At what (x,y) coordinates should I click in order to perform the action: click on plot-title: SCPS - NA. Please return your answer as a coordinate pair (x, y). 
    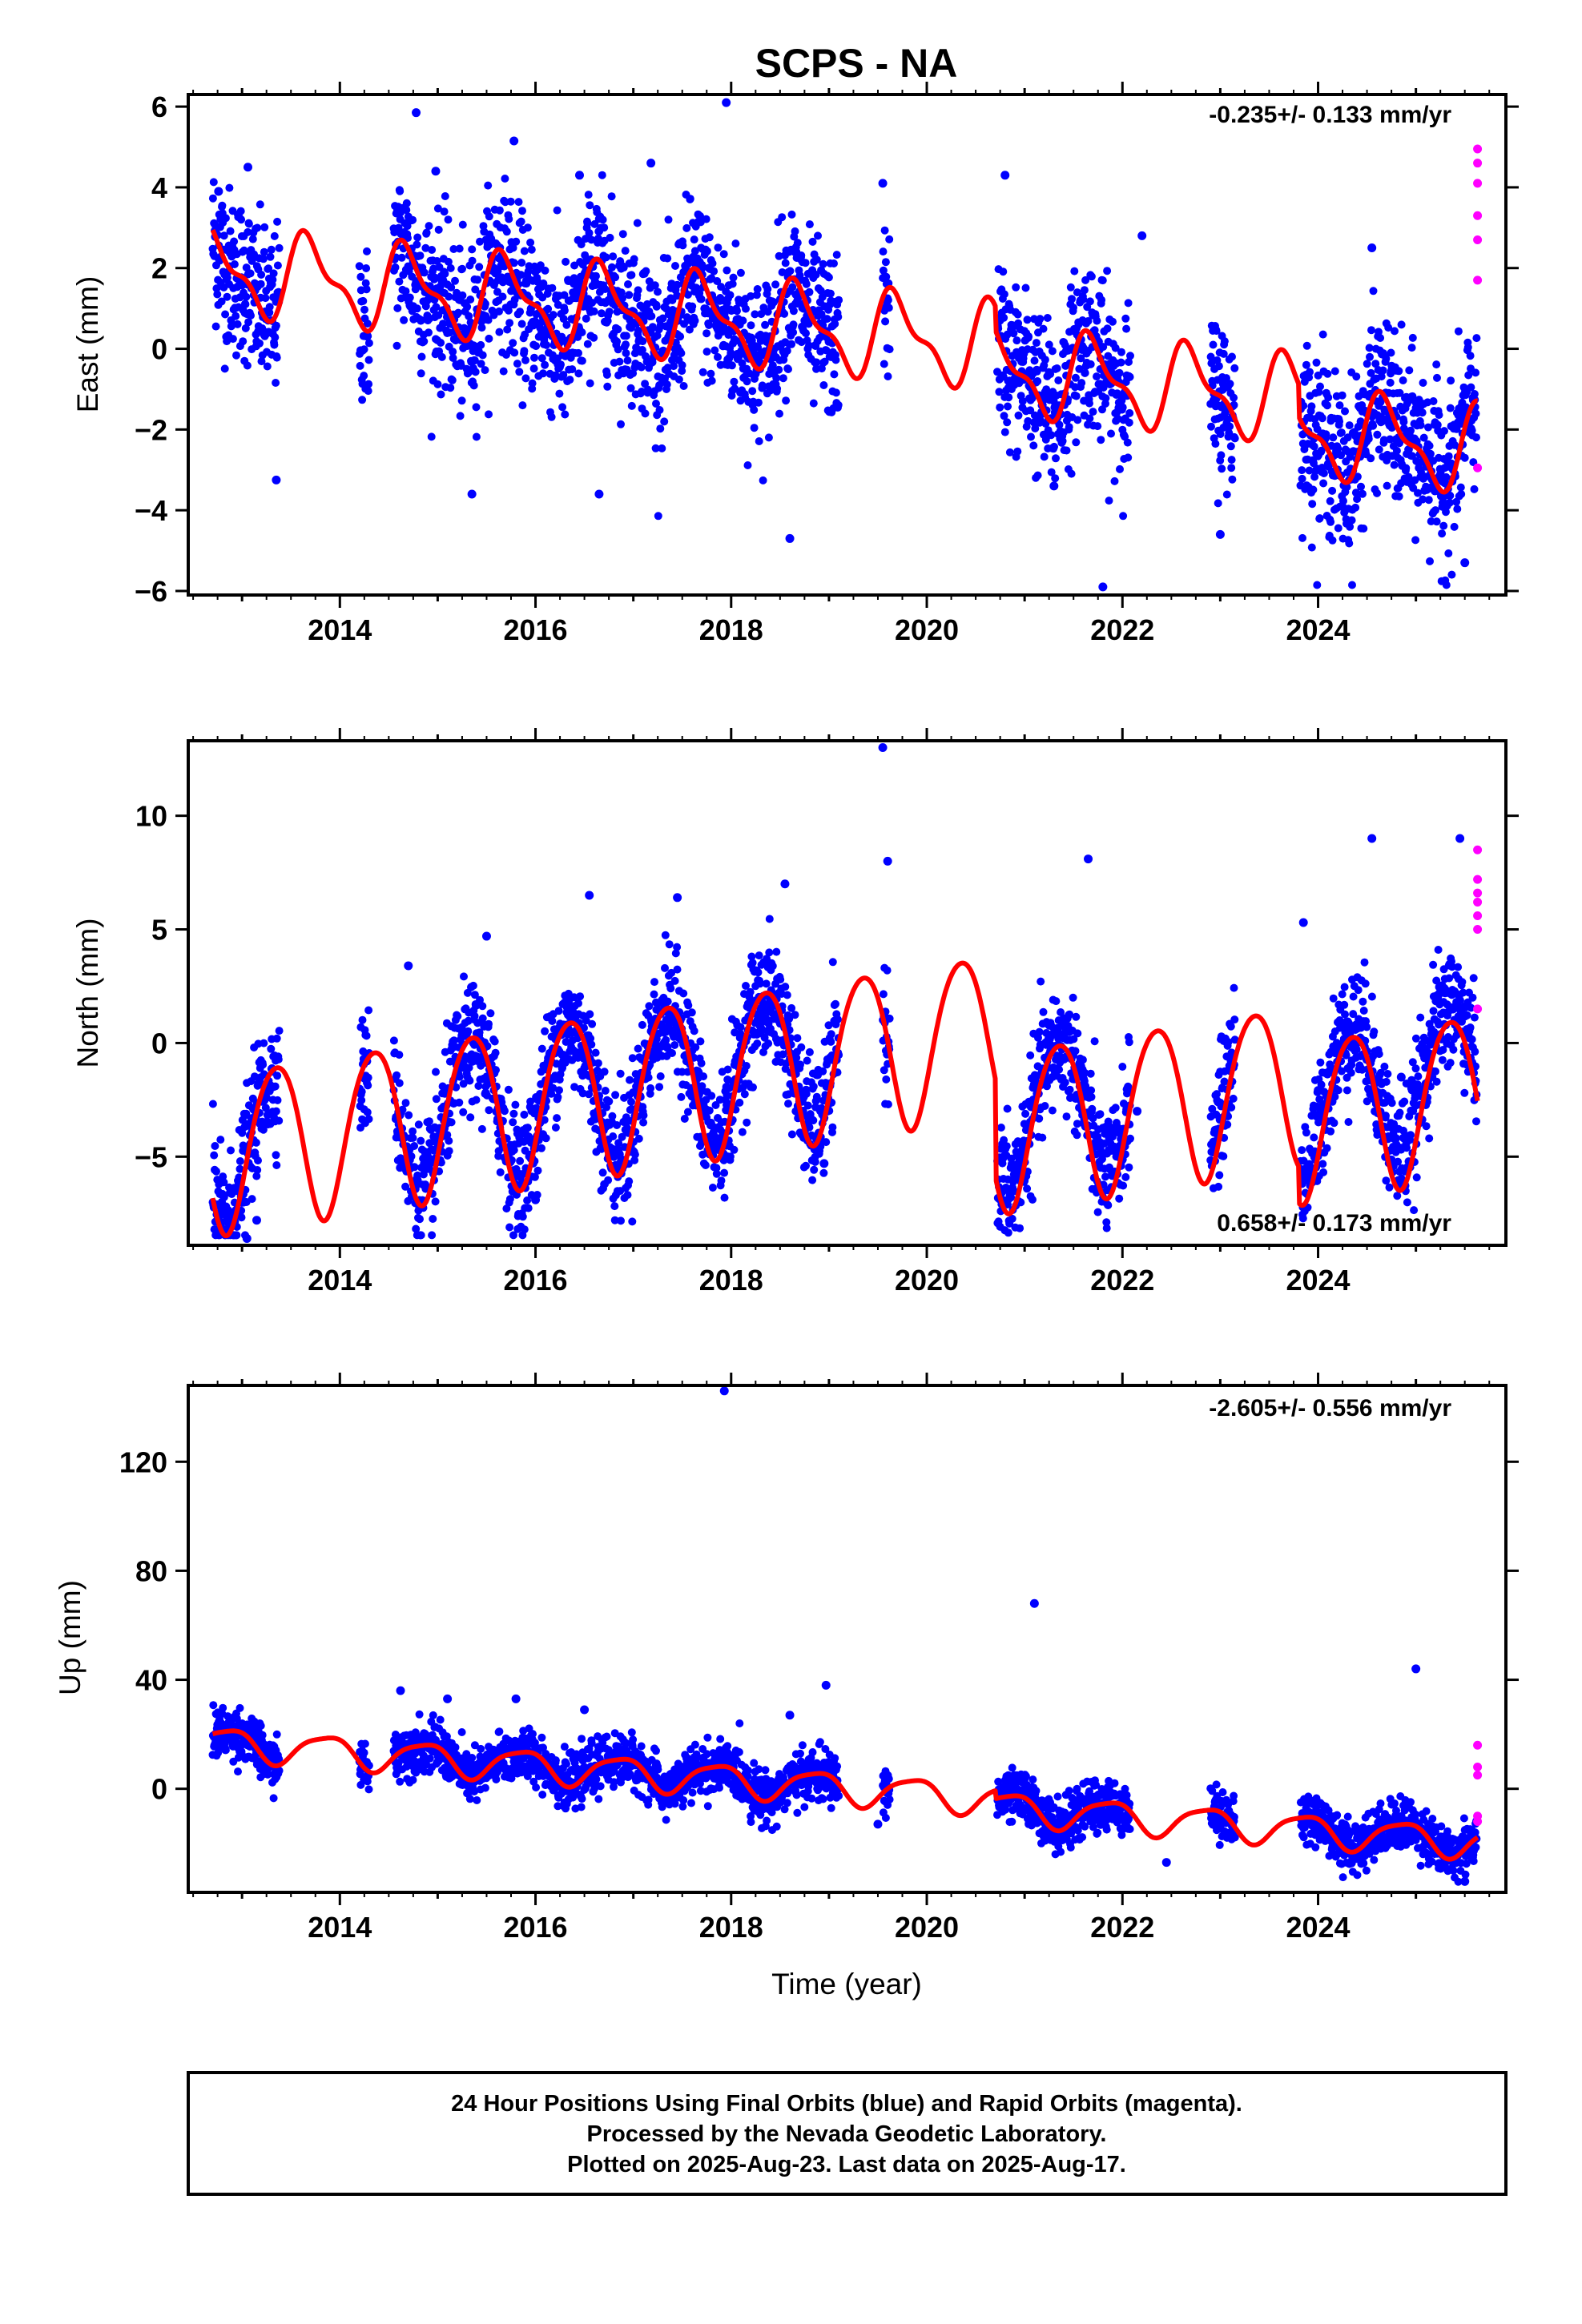
    Looking at the image, I should click on (856, 63).